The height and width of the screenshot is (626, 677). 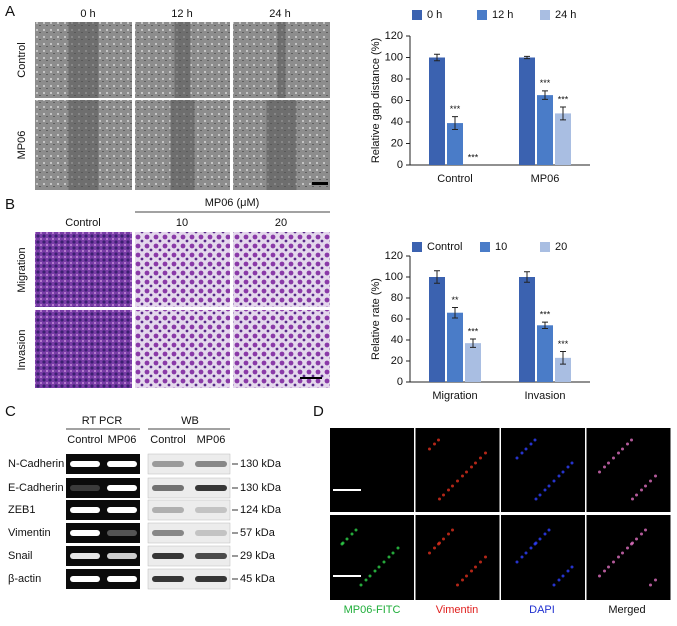 I want to click on size-label: 45 kDa, so click(x=258, y=579).